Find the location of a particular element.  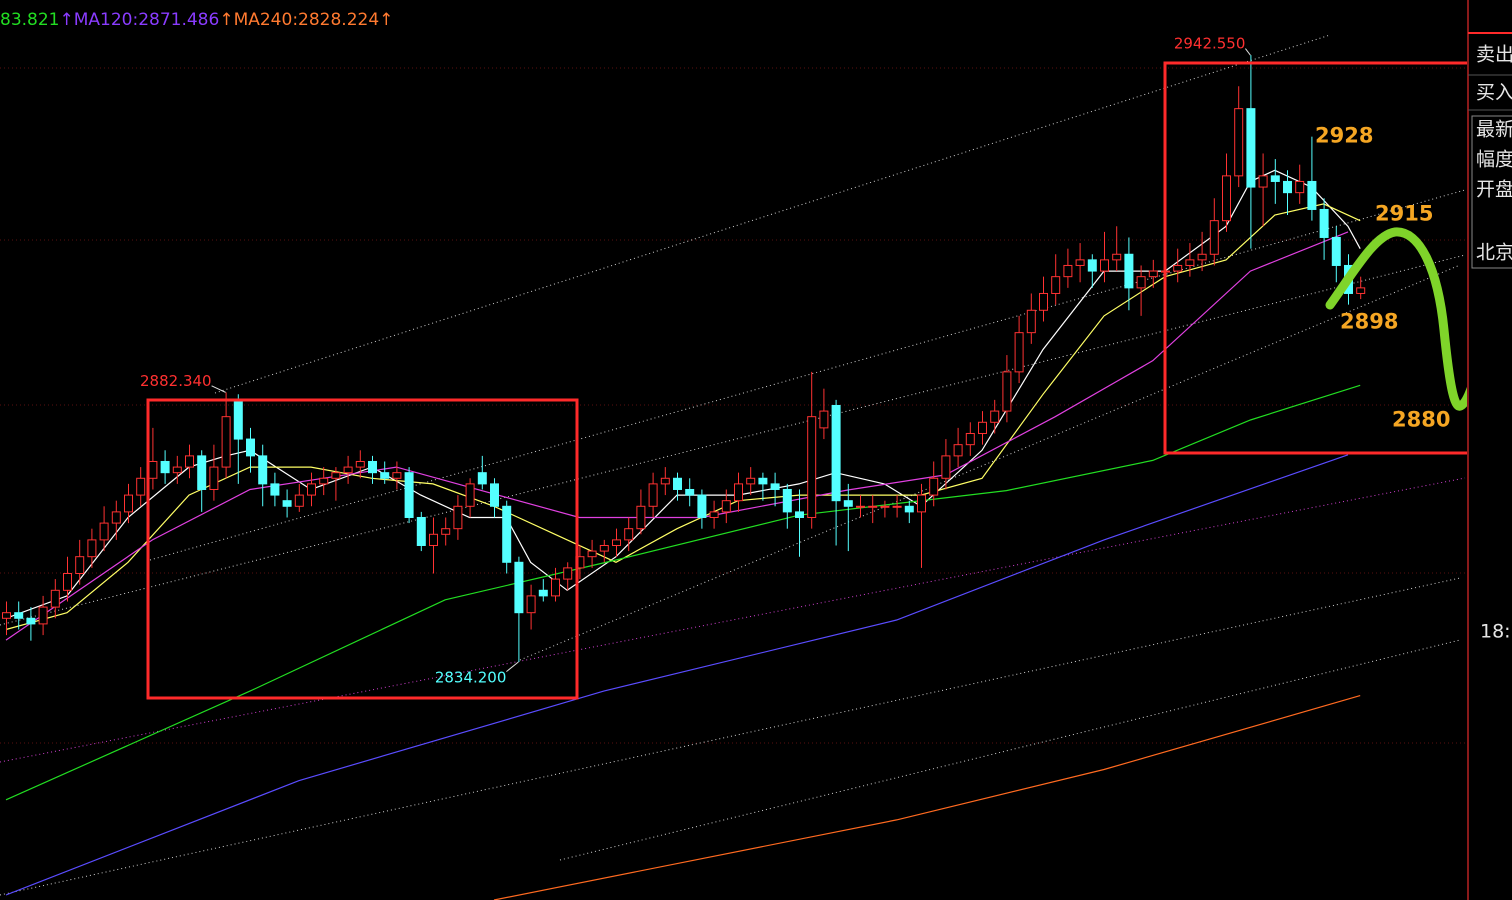

legend-entry: ↑MA120:2871.486 is located at coordinates (139, 20).